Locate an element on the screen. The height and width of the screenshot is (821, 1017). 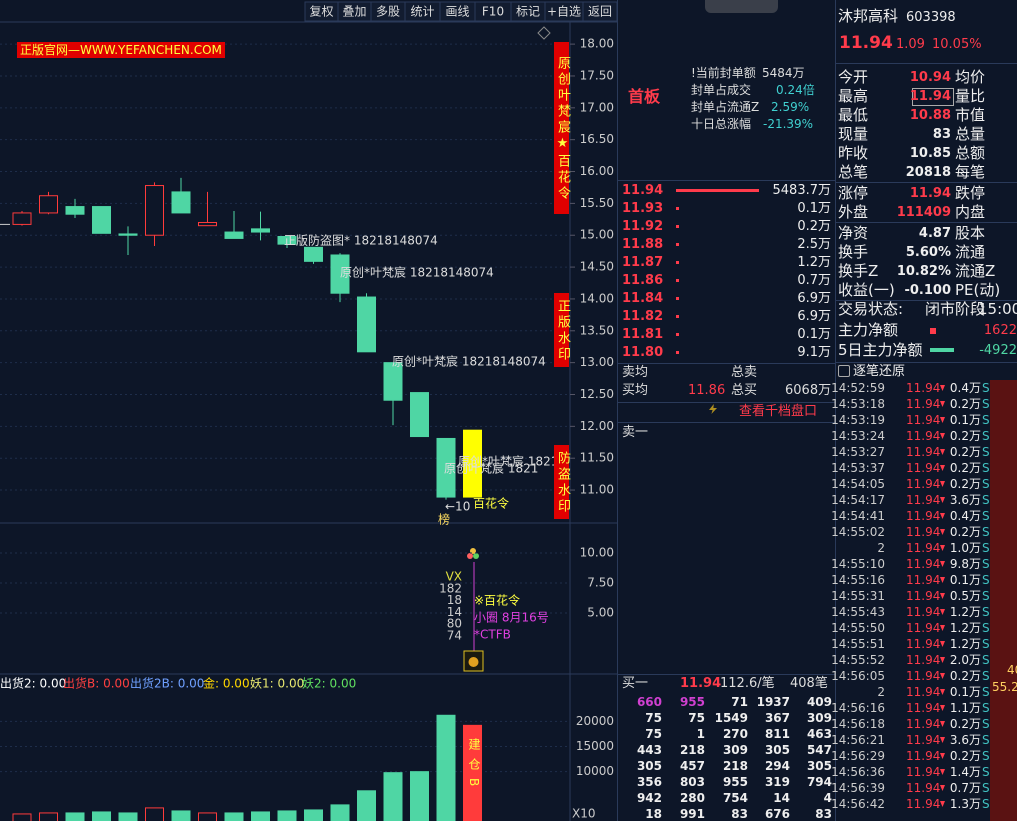
toolbar-label: 叠加 is located at coordinates (354, 12).